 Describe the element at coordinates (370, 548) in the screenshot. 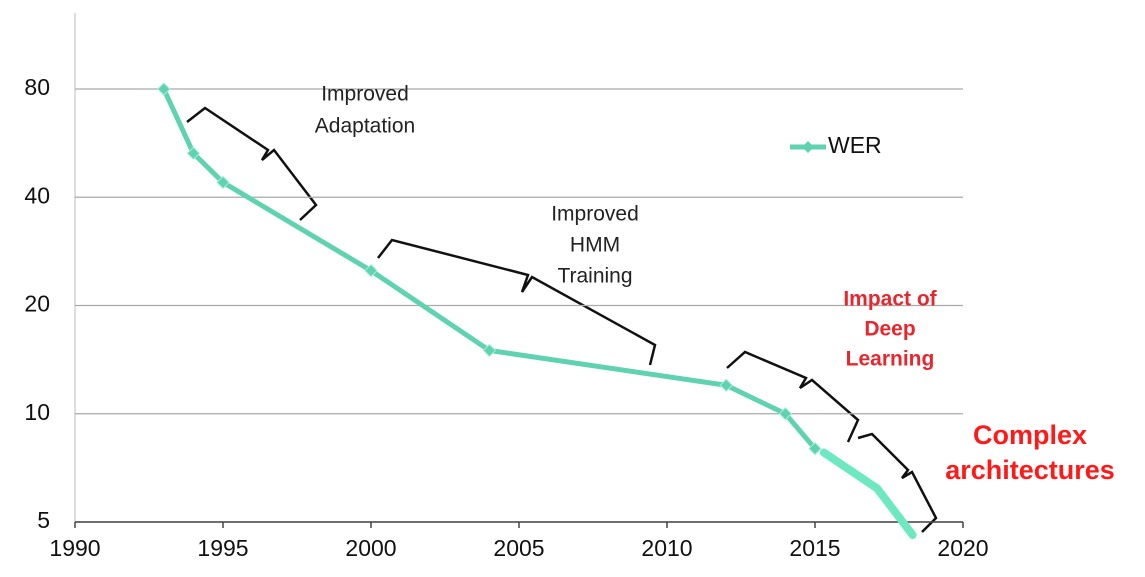

I see `x-tick-label: 2000` at that location.